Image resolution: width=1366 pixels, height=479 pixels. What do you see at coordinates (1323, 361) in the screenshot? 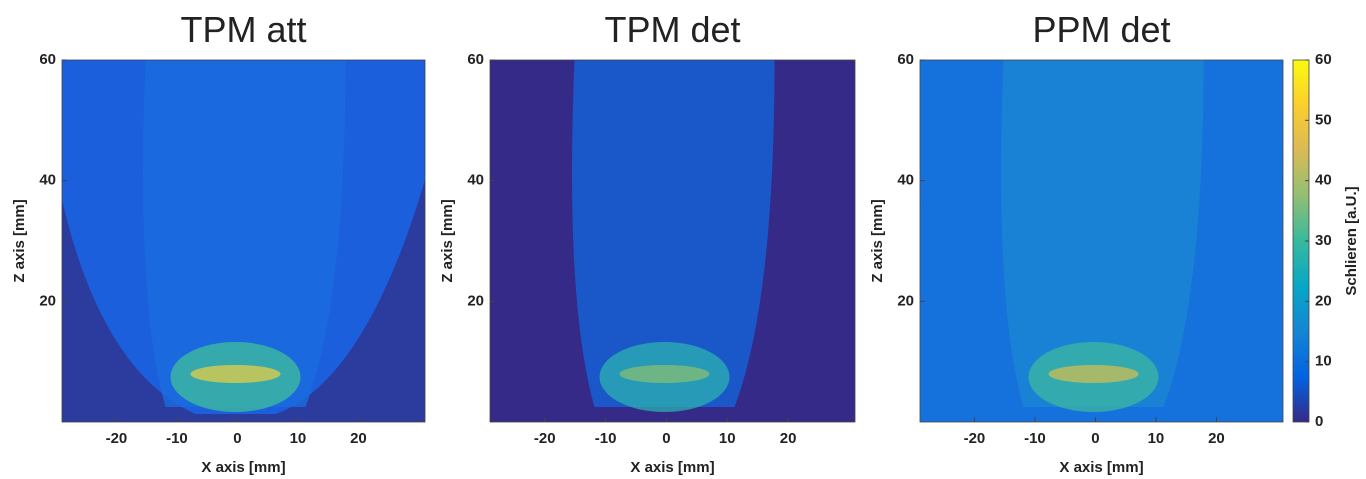
I see `colorbar-tick-label: 10` at bounding box center [1323, 361].